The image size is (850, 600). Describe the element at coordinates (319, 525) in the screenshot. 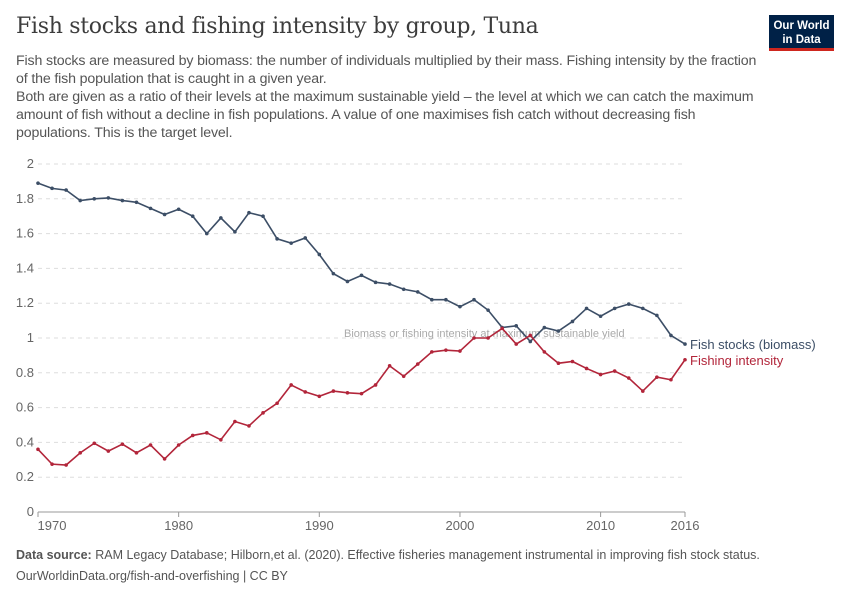

I see `x-tick-label: 1990` at that location.